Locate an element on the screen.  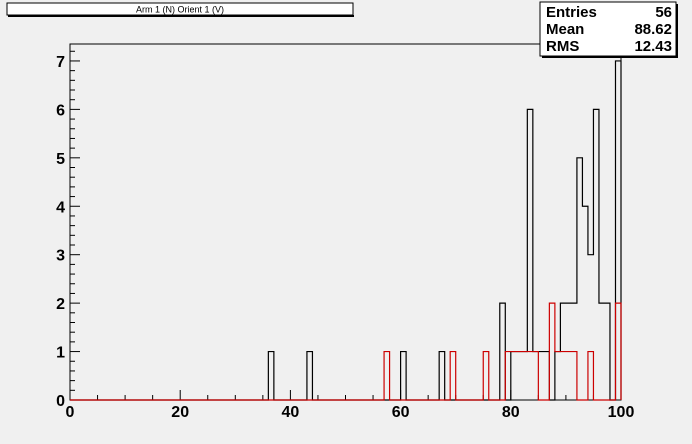
y-tick-label: 3 is located at coordinates (60, 256).